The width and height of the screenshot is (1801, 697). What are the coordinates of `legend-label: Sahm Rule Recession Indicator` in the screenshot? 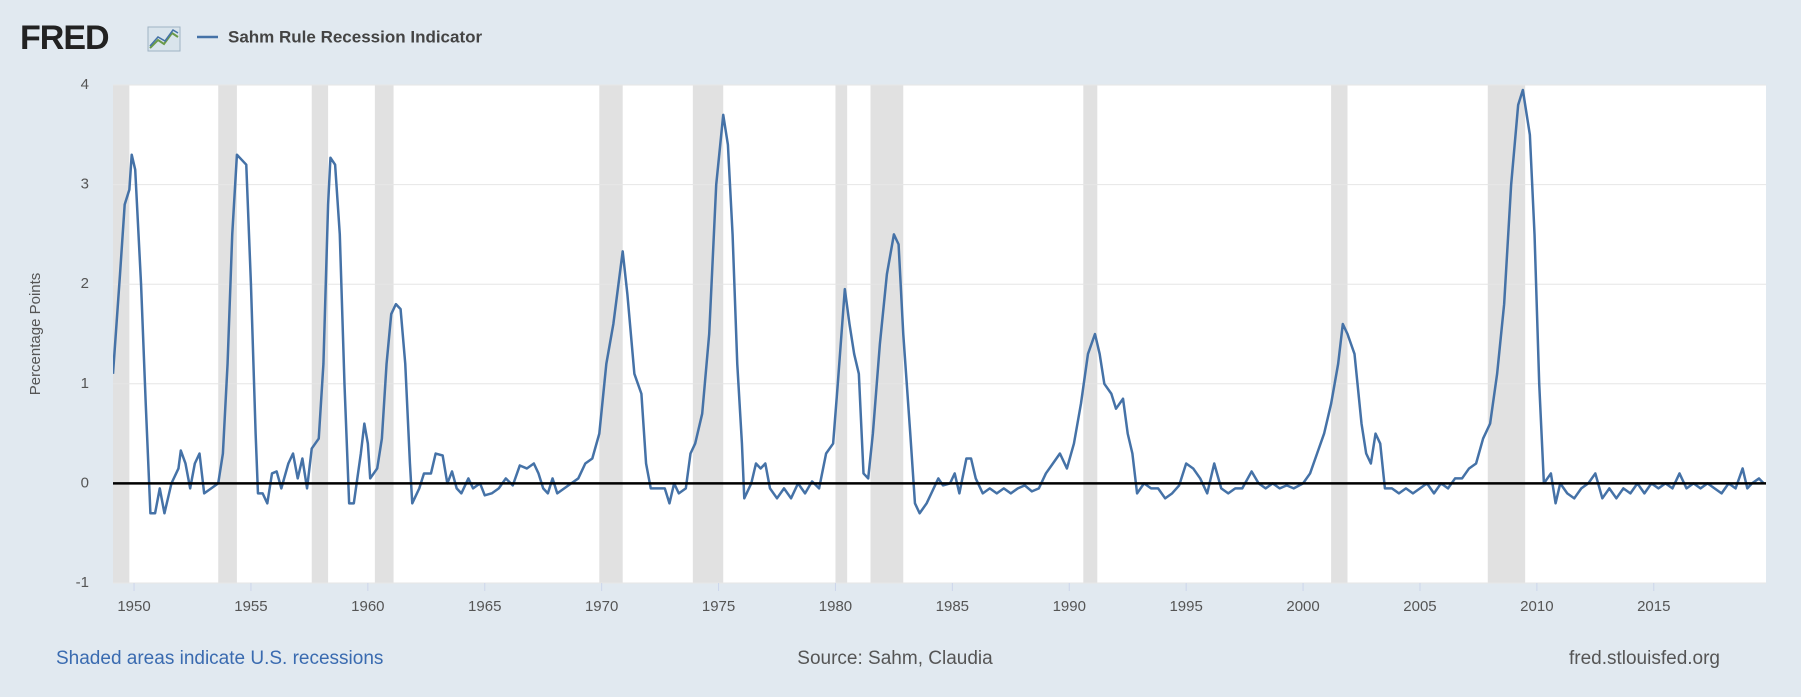 It's located at (355, 36).